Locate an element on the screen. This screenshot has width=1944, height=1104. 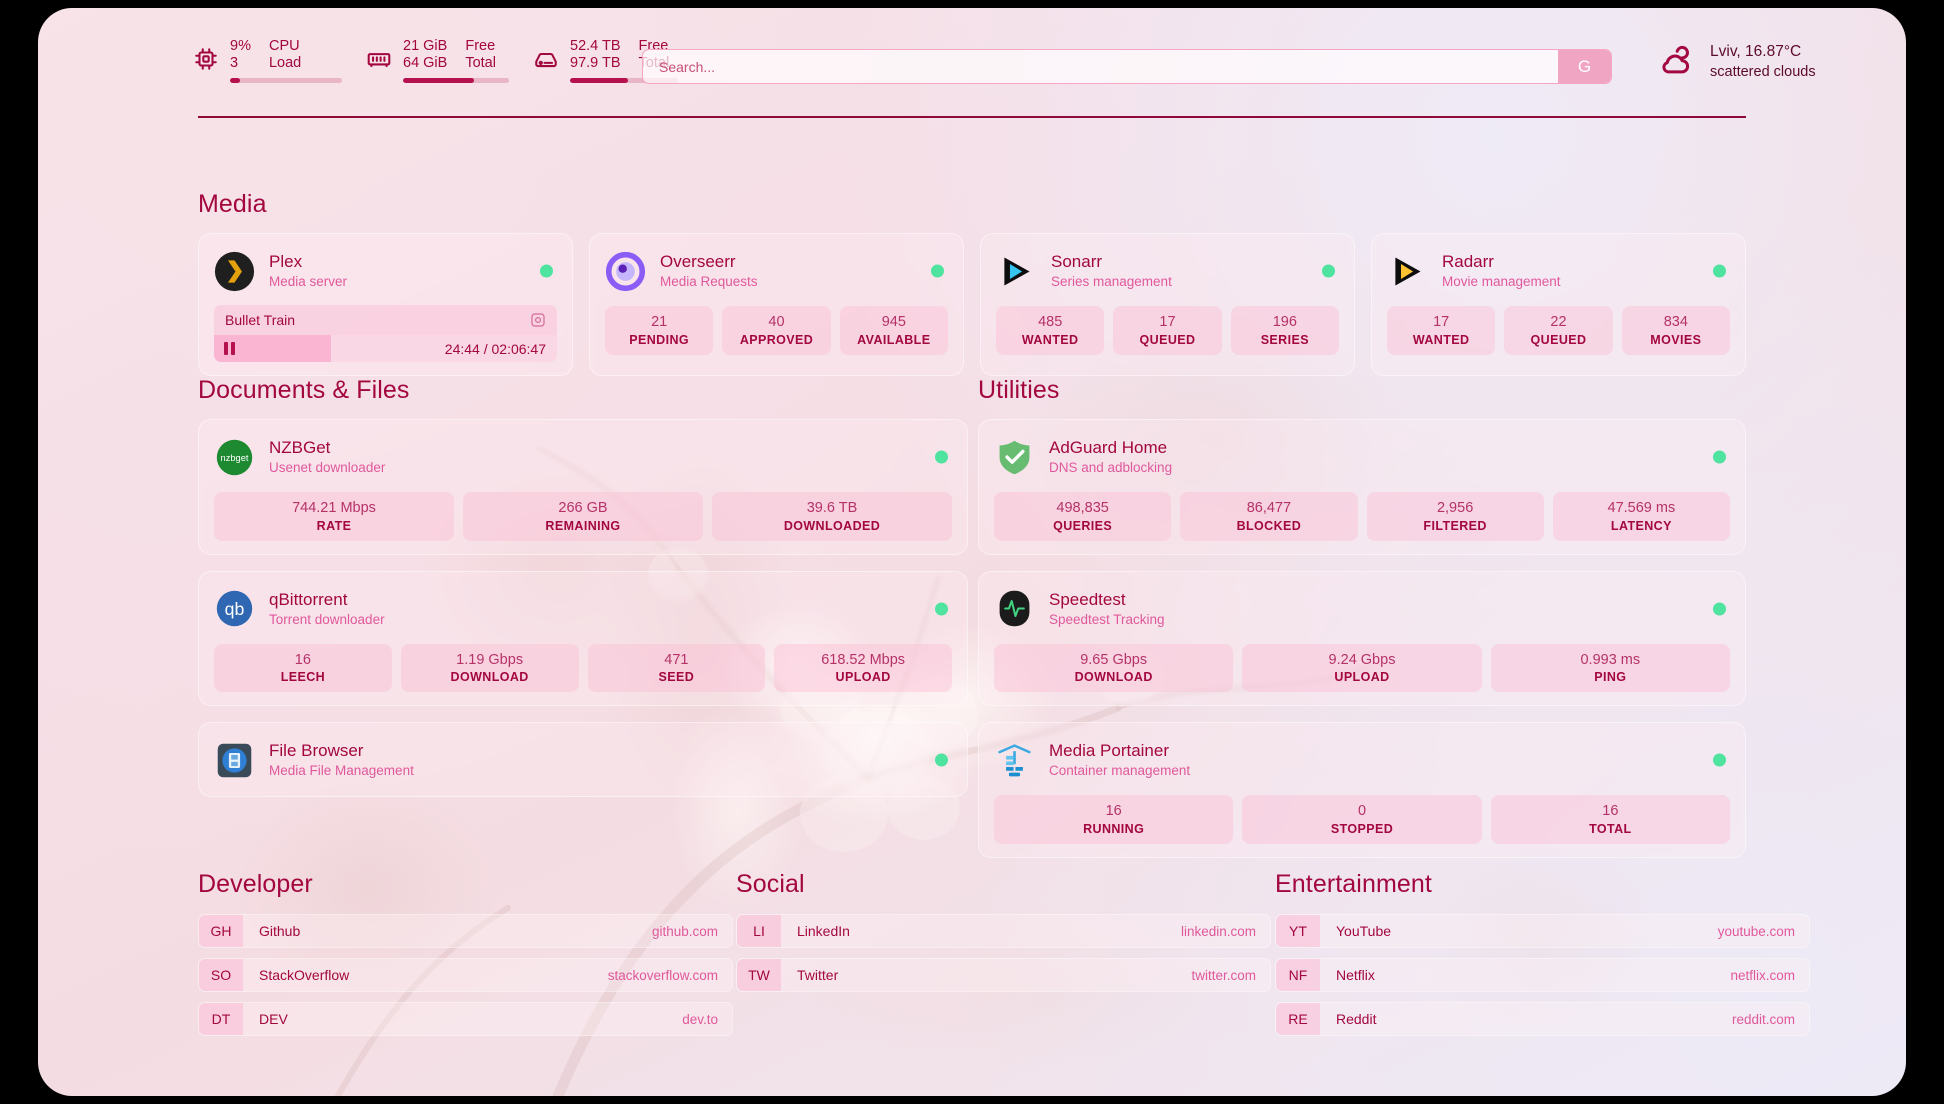
app-subtitle: Container management is located at coordinates (1120, 771).